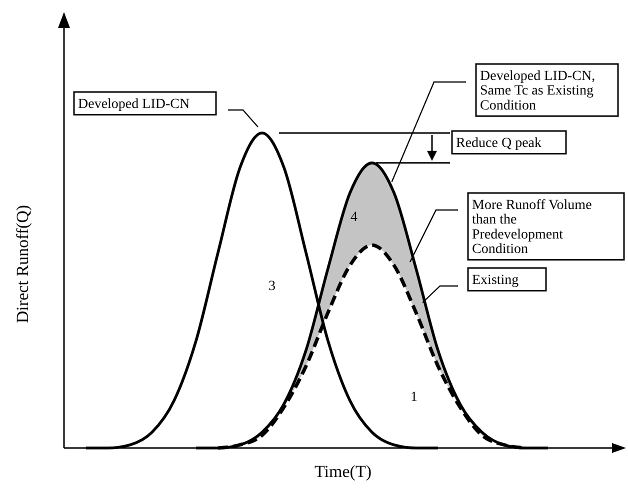 The height and width of the screenshot is (488, 628). What do you see at coordinates (343, 471) in the screenshot?
I see `x-axis-title: Time(T)` at bounding box center [343, 471].